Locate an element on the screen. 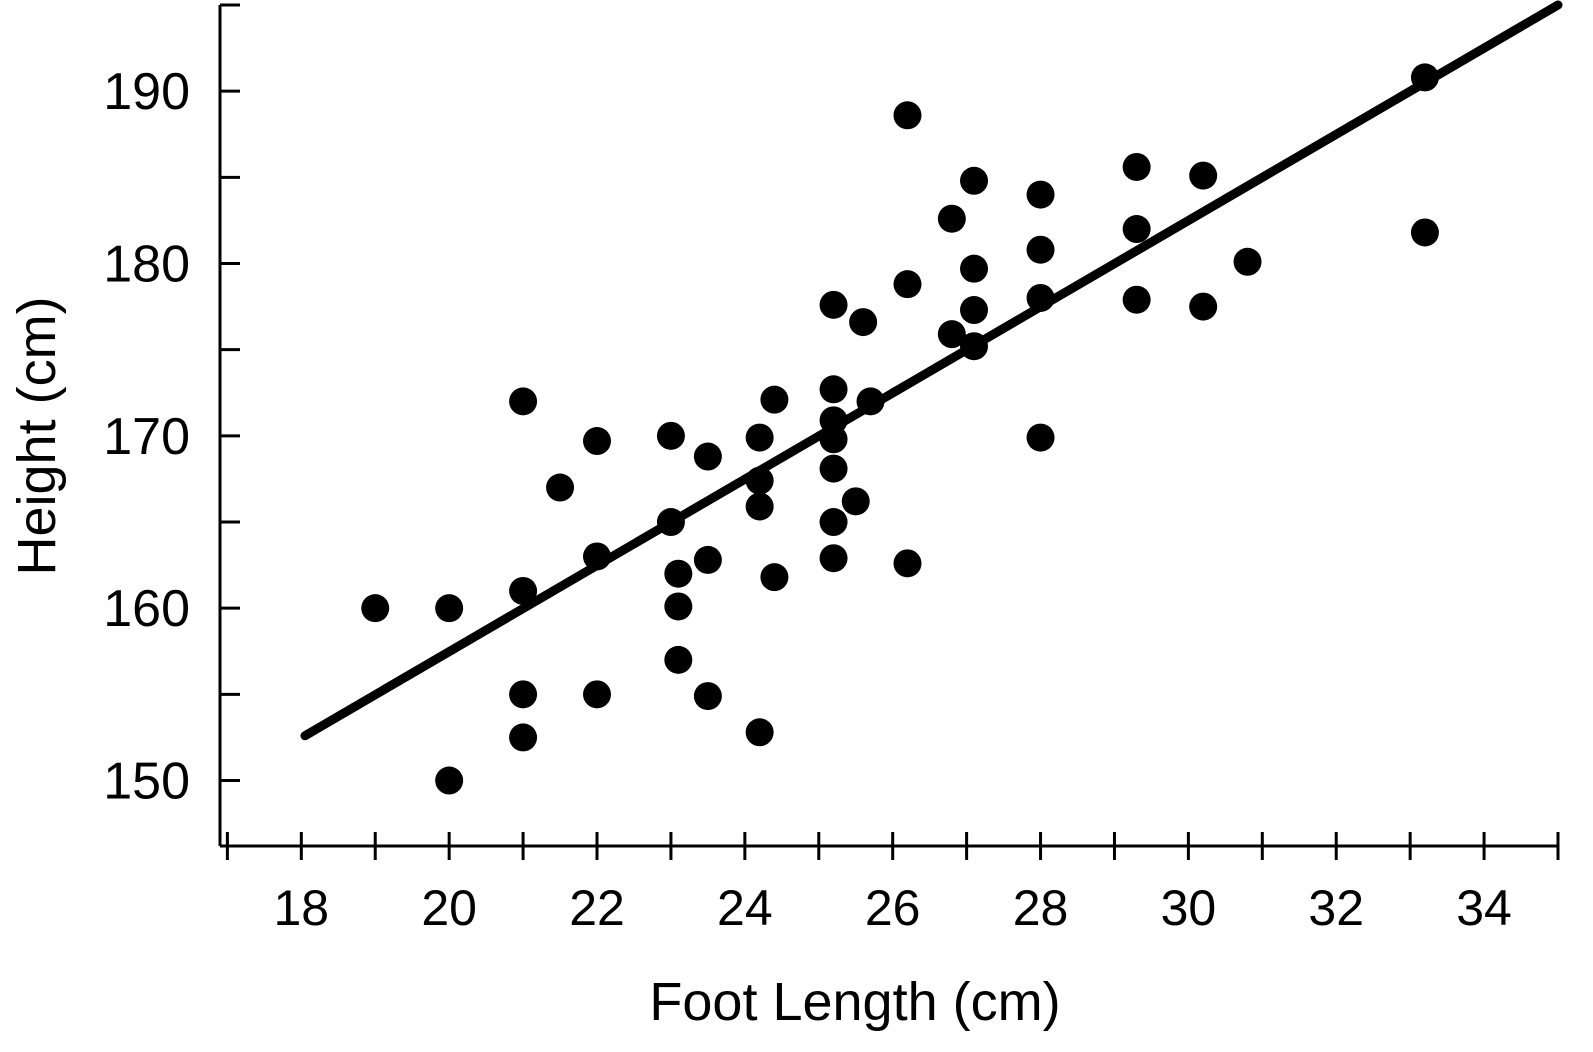  x-tick-label: 24 is located at coordinates (745, 908).